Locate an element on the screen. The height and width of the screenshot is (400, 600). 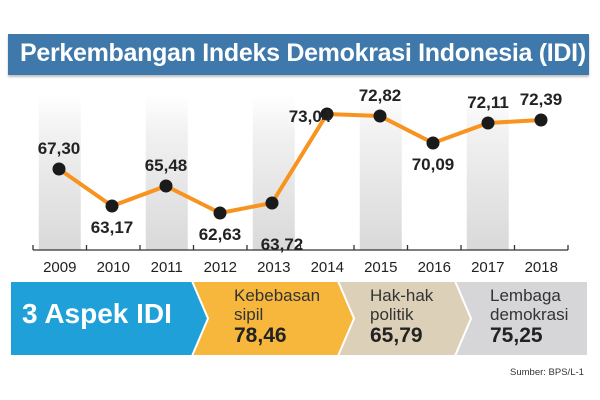
x-tick-label: 2009 is located at coordinates (59, 267).